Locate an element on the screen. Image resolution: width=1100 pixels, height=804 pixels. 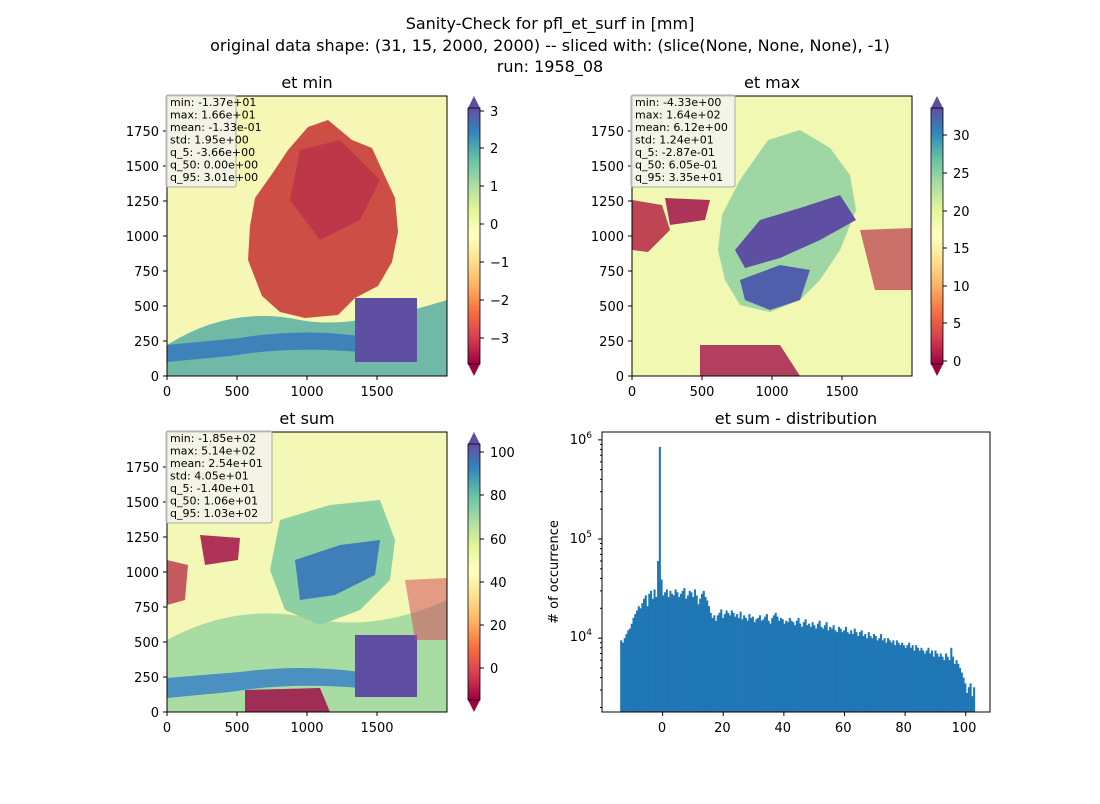
histogram-bars is located at coordinates (798, 579).